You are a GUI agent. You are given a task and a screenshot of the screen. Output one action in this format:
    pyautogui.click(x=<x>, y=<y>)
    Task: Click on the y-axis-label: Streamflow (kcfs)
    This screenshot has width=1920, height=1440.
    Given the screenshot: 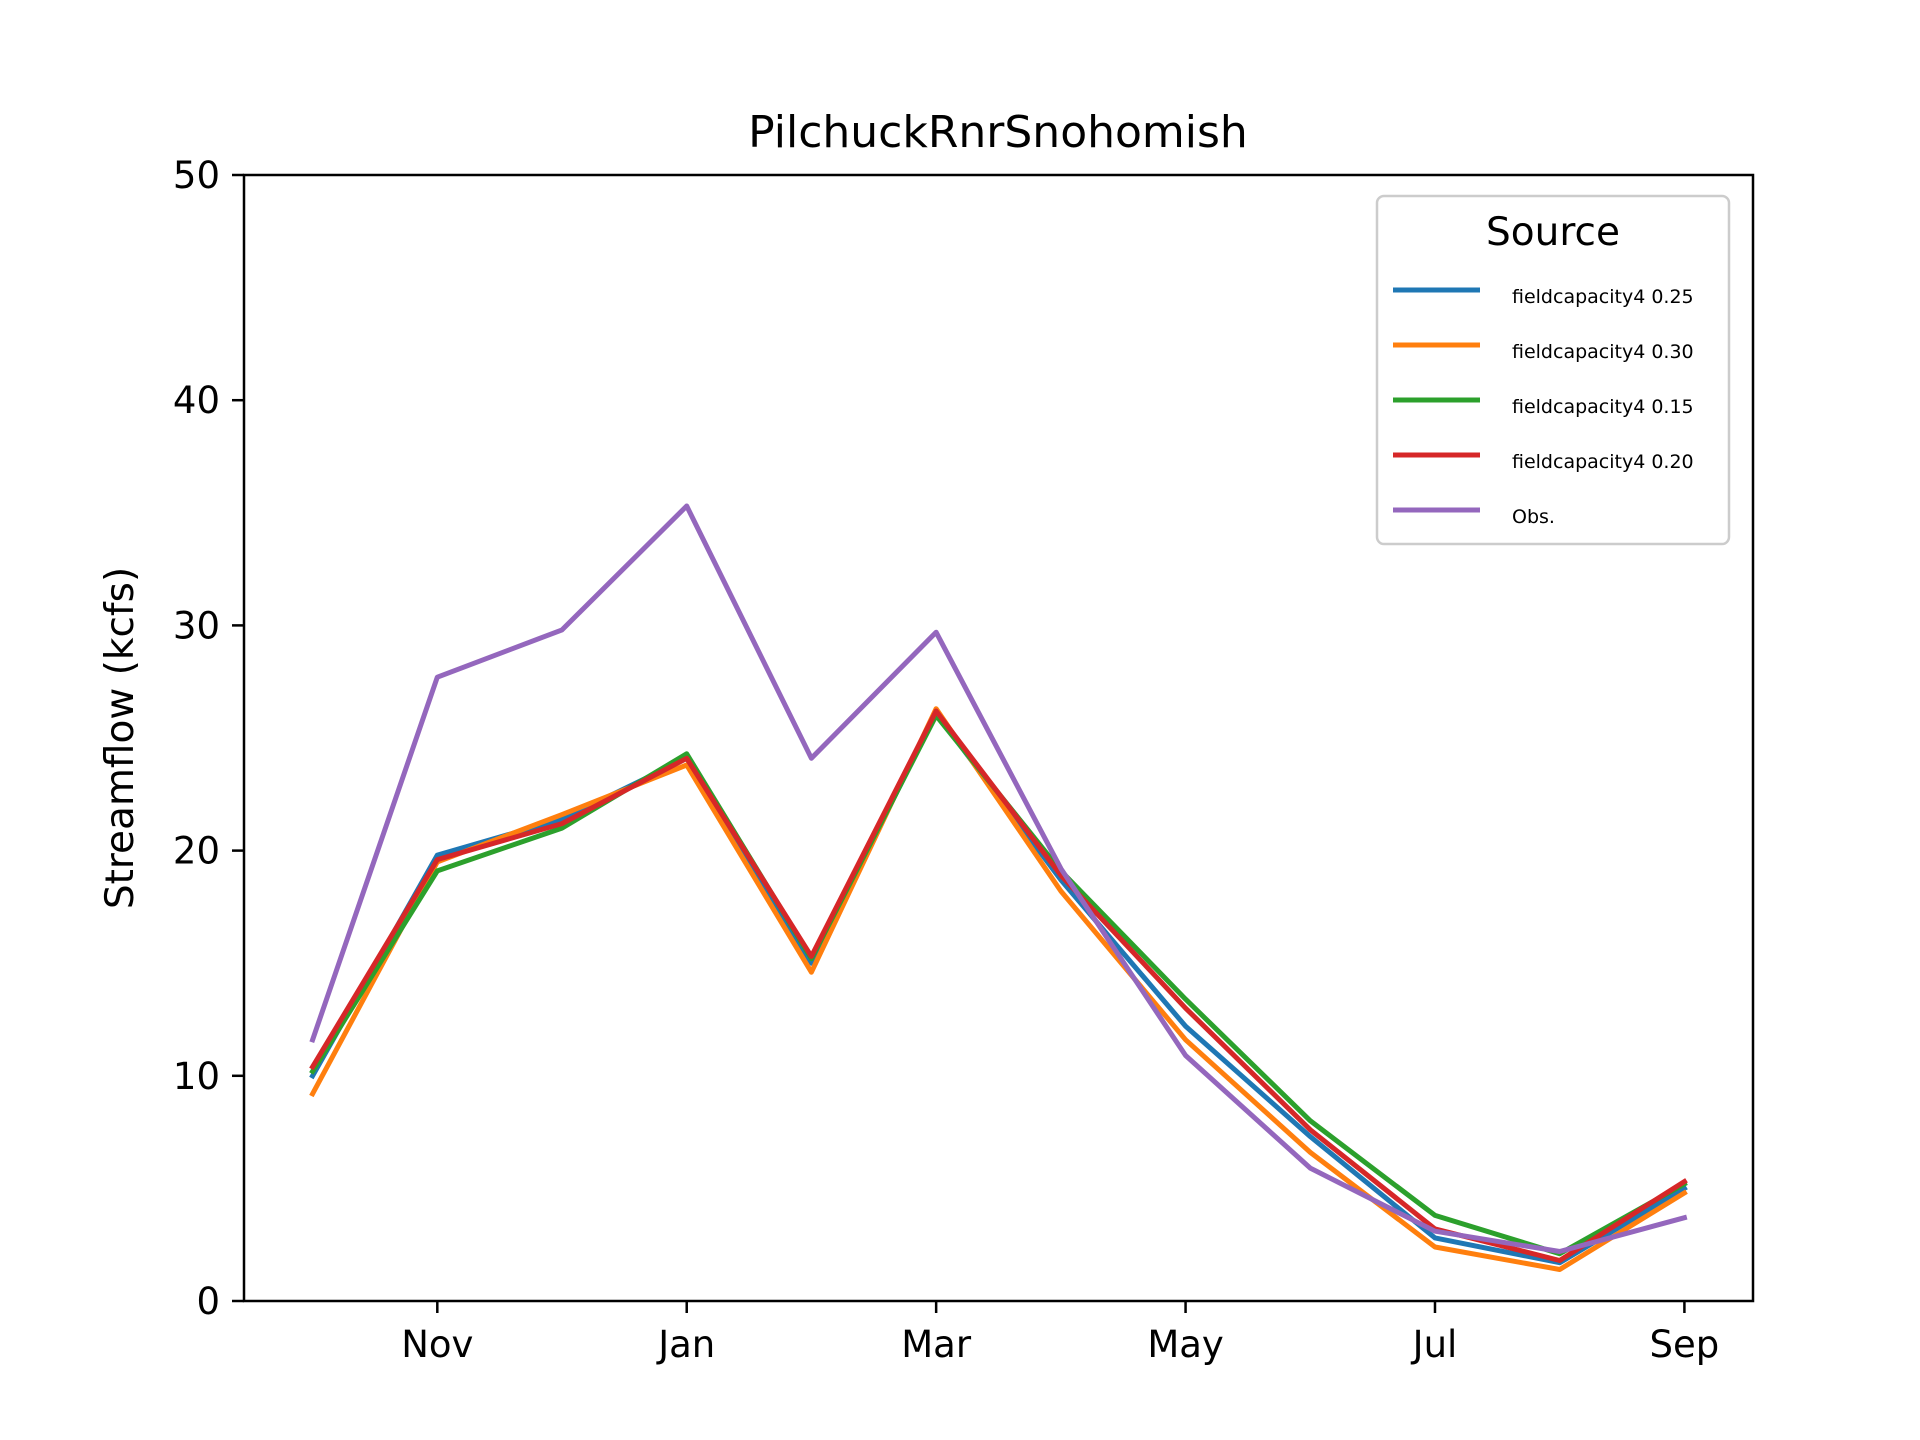 What is the action you would take?
    pyautogui.click(x=120, y=738)
    